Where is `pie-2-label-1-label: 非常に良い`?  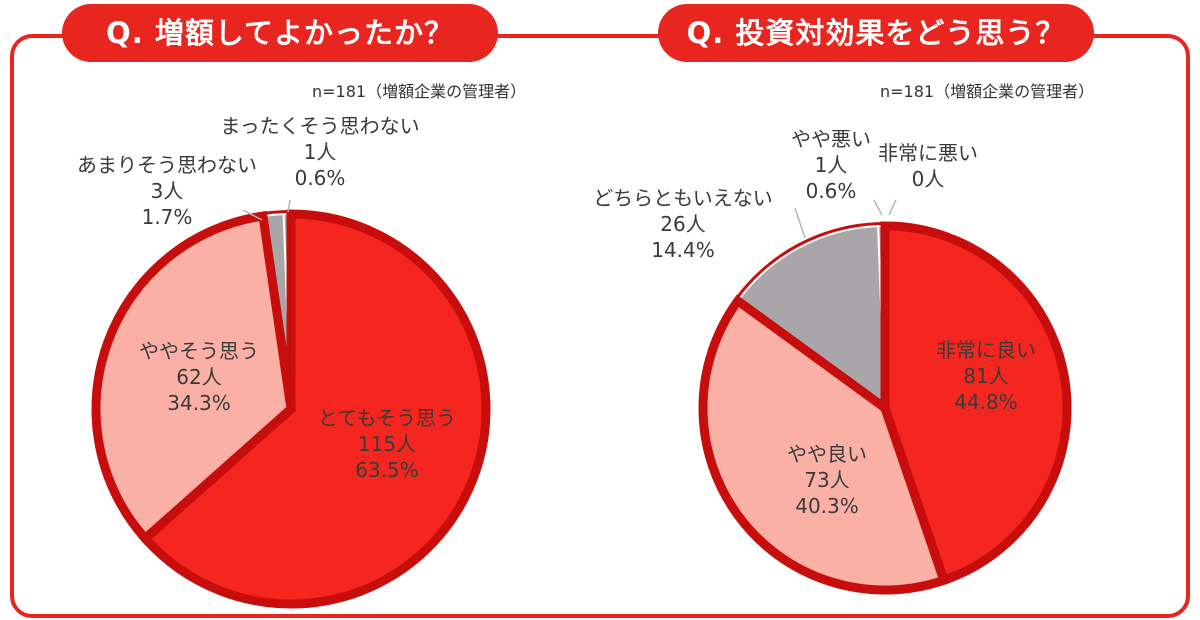 pie-2-label-1-label: 非常に良い is located at coordinates (986, 350).